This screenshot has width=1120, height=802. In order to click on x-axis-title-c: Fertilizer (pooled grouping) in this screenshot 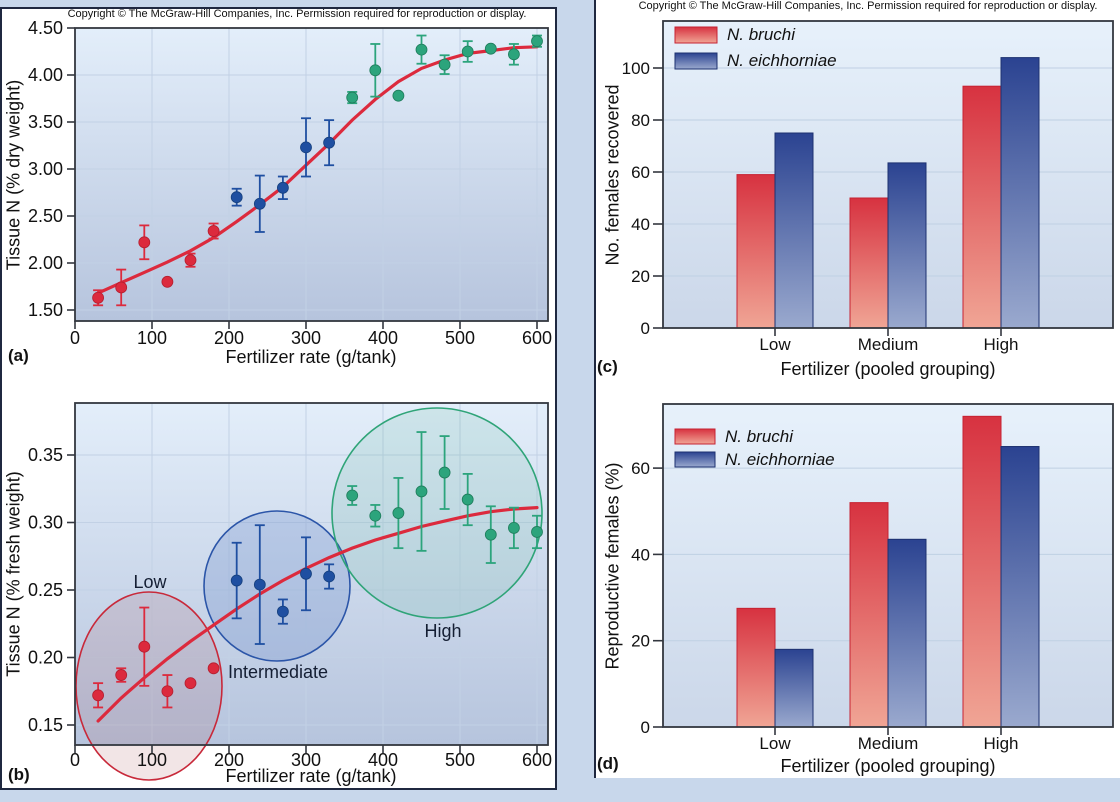, I will do `click(888, 369)`.